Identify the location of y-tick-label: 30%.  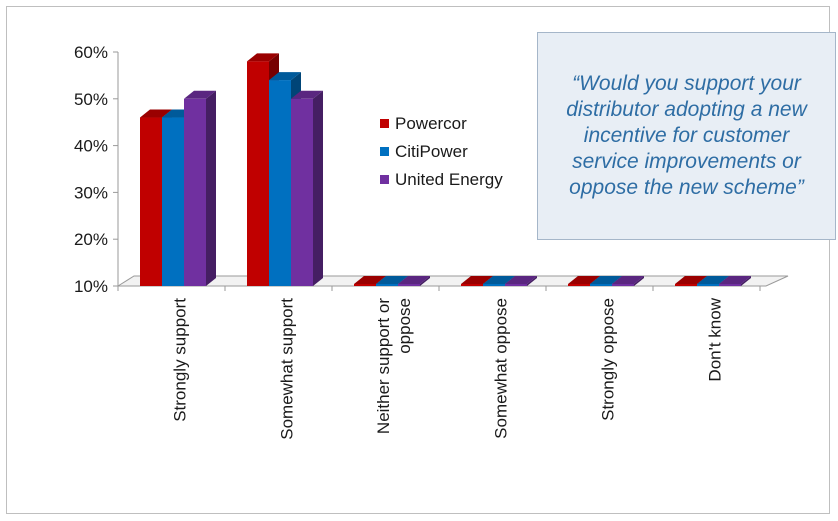
(91, 192).